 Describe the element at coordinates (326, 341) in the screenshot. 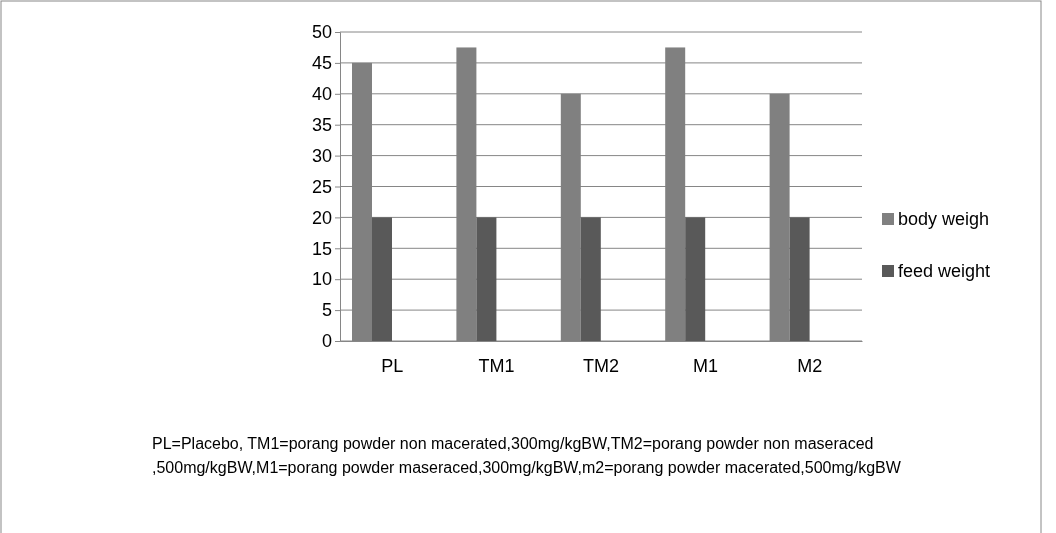

I see `y-tick-label: 0` at that location.